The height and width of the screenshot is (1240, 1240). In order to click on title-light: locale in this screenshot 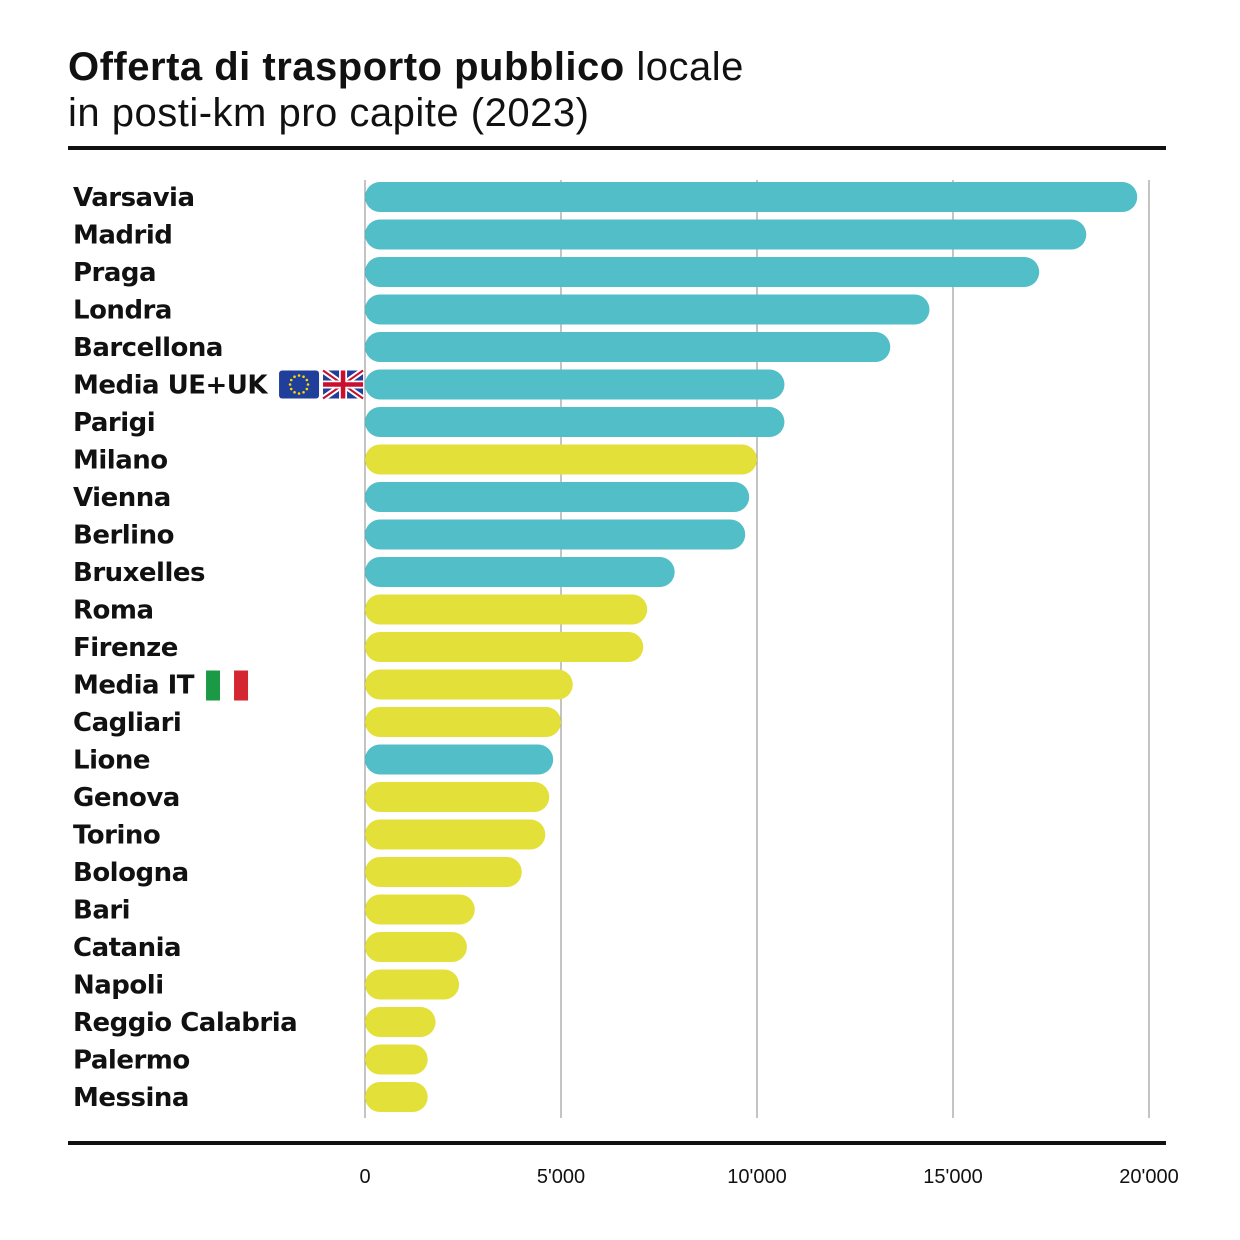, I will do `click(690, 67)`.